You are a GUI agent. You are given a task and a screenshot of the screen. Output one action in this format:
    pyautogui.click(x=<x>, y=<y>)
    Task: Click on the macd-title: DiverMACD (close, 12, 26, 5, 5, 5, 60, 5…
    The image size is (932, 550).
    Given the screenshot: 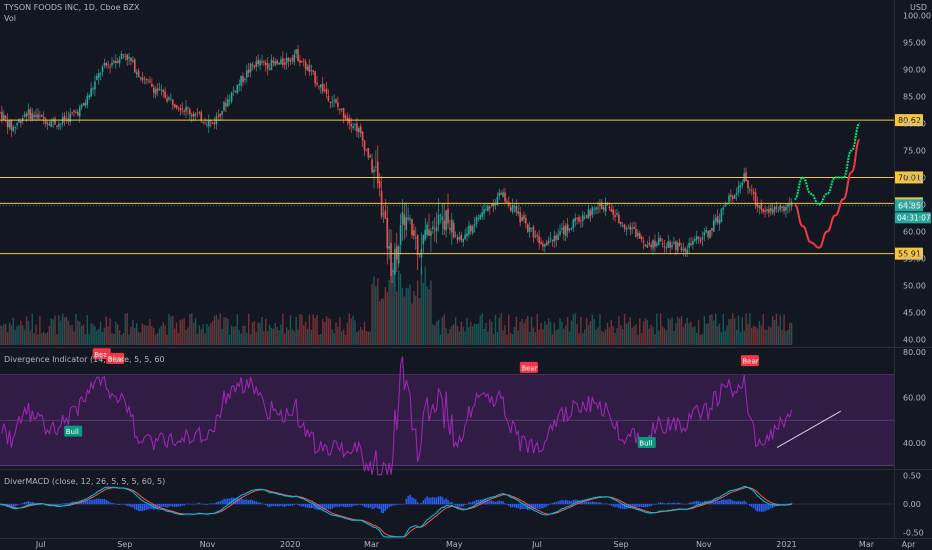 What is the action you would take?
    pyautogui.click(x=85, y=481)
    